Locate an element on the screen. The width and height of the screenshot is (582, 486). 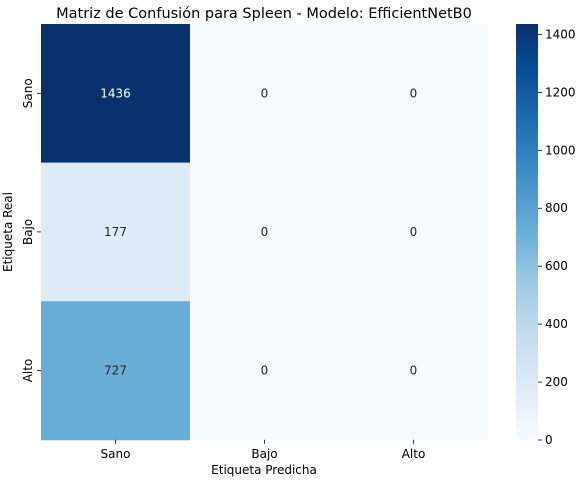
y-axis-label: Etiqueta Real is located at coordinates (8, 232).